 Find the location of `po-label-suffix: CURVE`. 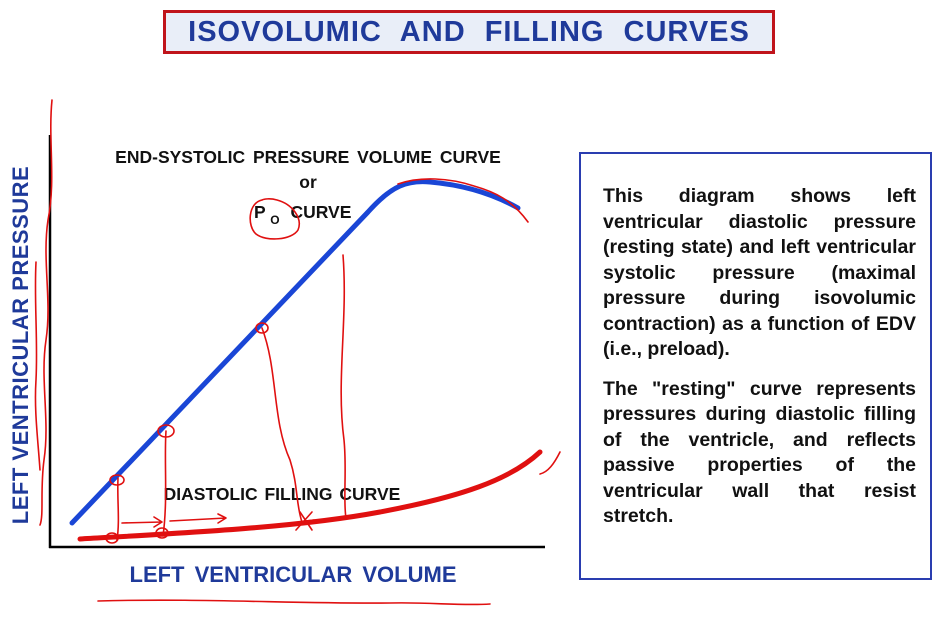

po-label-suffix: CURVE is located at coordinates (320, 212).